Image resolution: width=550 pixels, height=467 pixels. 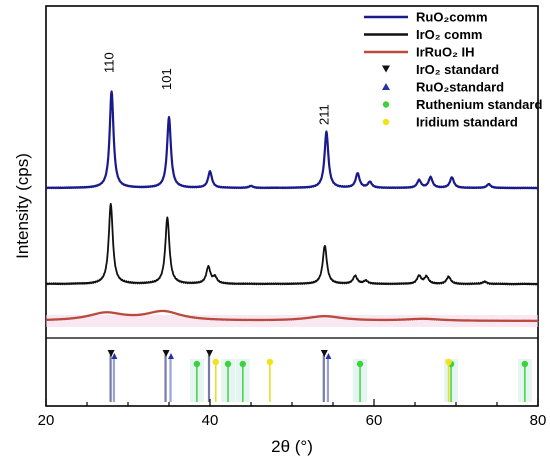 What do you see at coordinates (479, 104) in the screenshot?
I see `legend-label: Ruthenium standard` at bounding box center [479, 104].